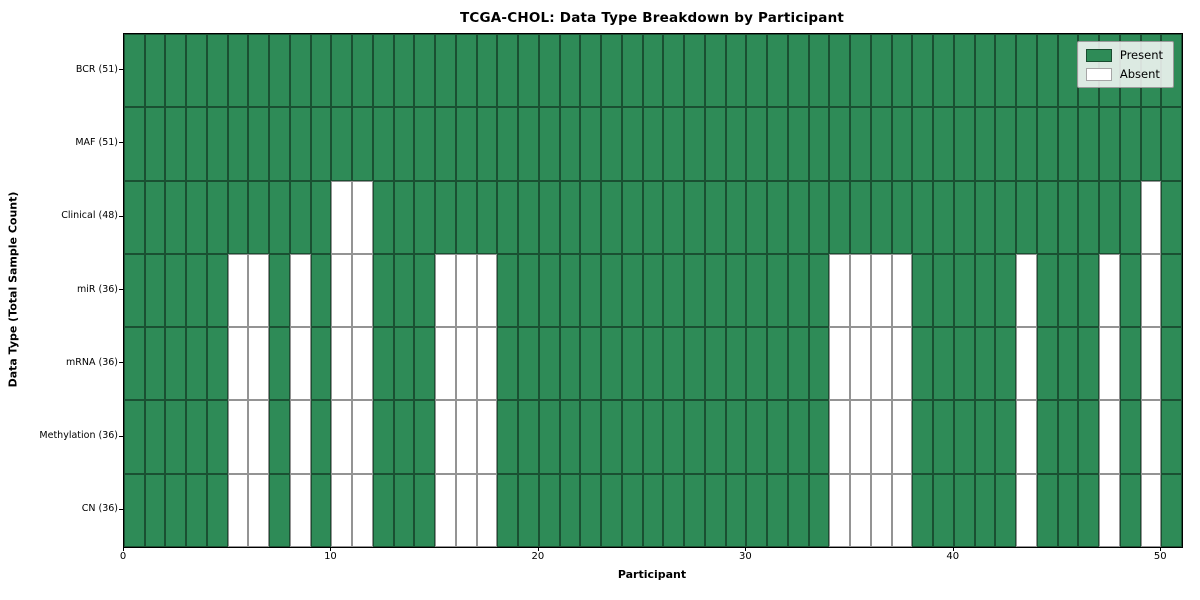  I want to click on legend-entry-present: Present, so click(1124, 55).